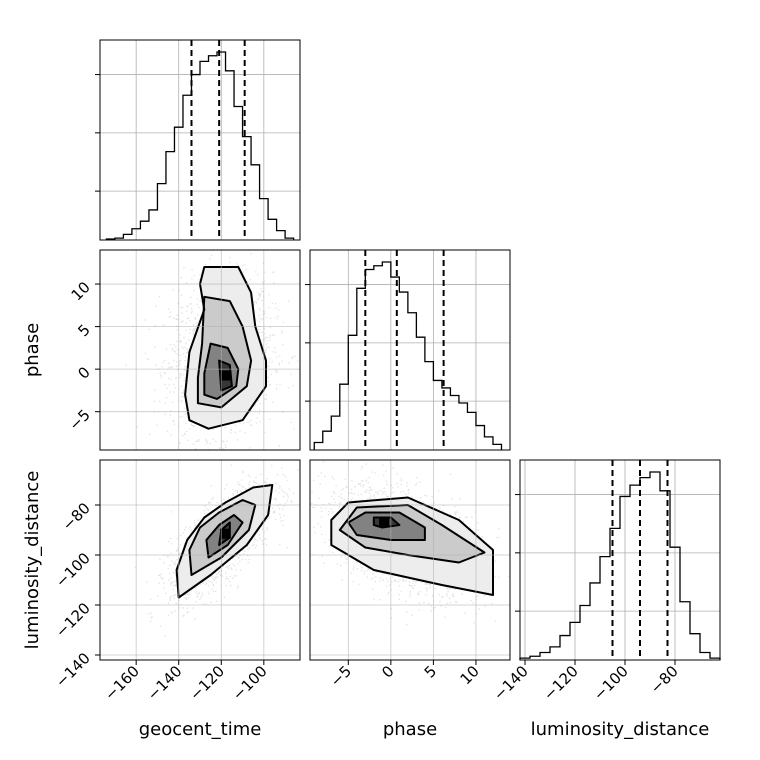 The height and width of the screenshot is (760, 760). I want to click on y-tick-label-luminosity_distance: −80, so click(76, 516).